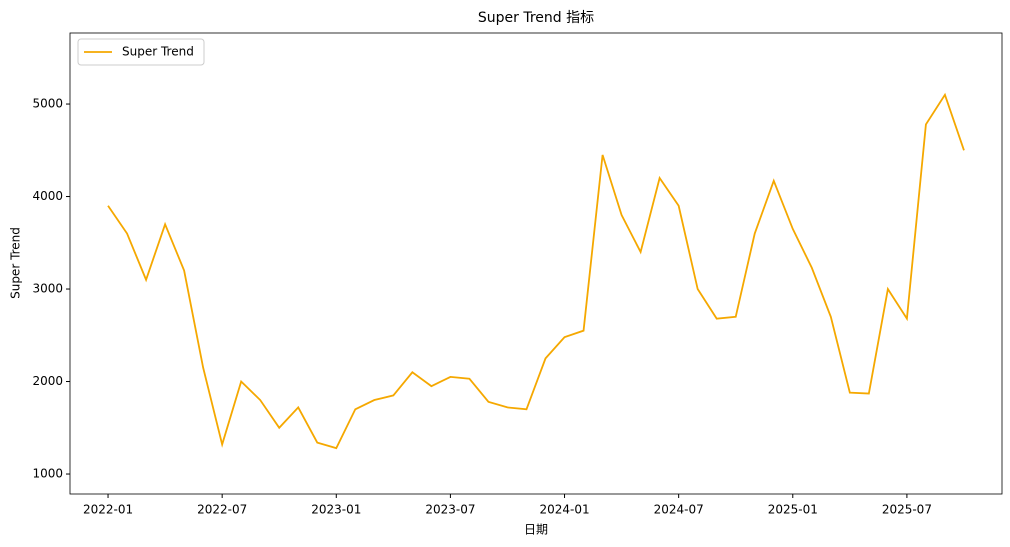 This screenshot has width=1010, height=547. I want to click on legend-label: Super Trend, so click(158, 52).